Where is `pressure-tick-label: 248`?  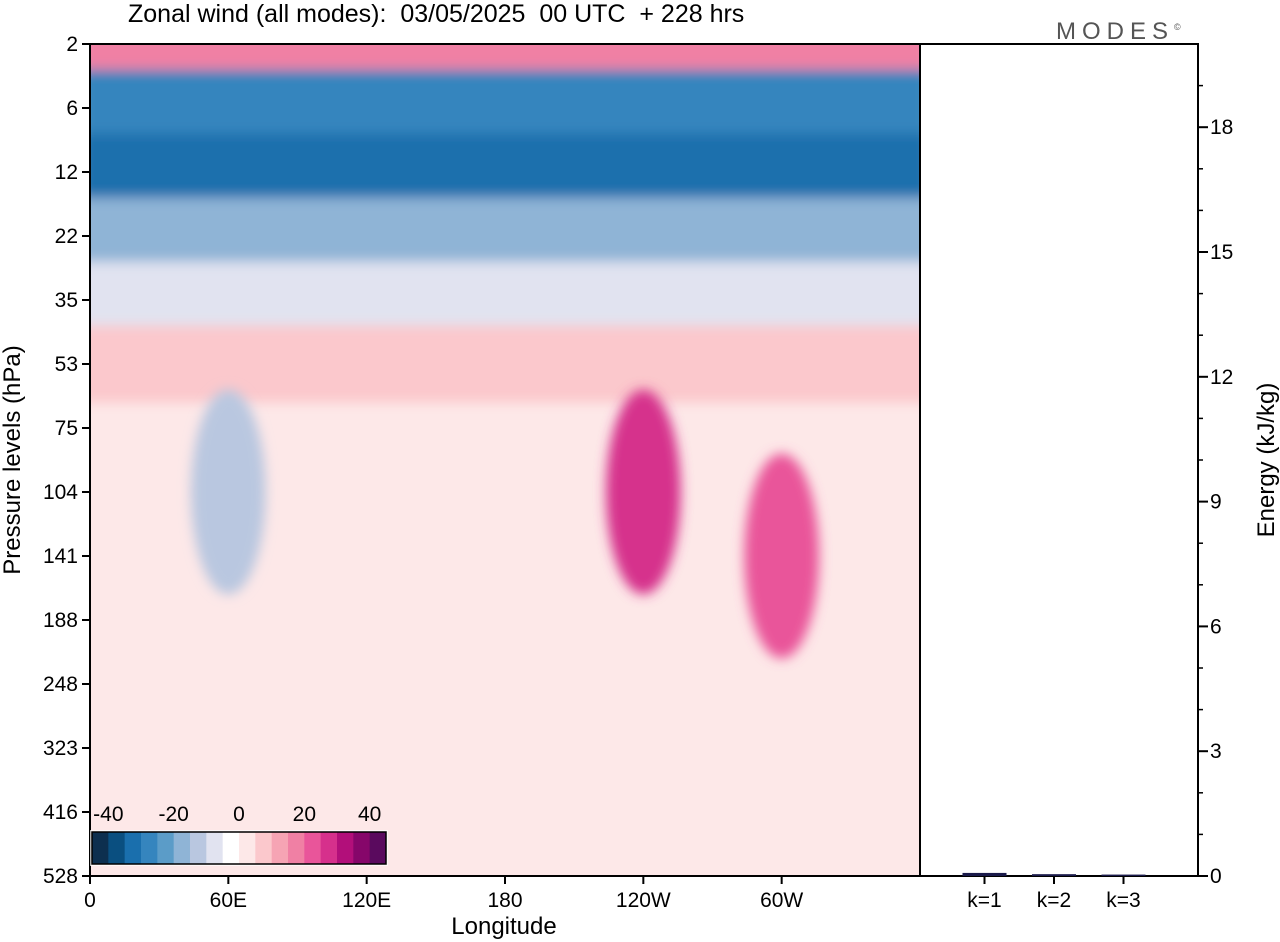
pressure-tick-label: 248 is located at coordinates (60, 684).